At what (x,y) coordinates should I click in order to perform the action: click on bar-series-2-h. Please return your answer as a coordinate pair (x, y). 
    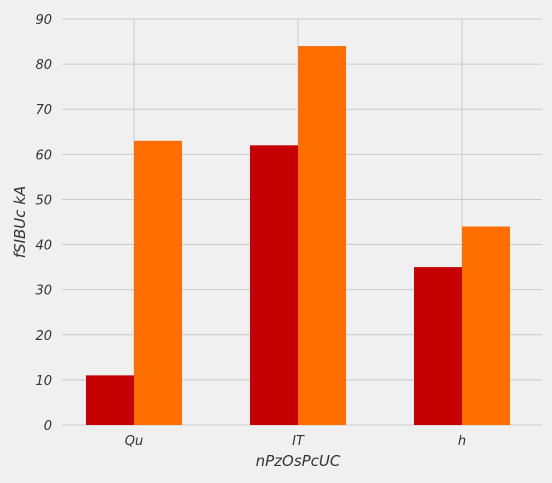
    Looking at the image, I should click on (486, 326).